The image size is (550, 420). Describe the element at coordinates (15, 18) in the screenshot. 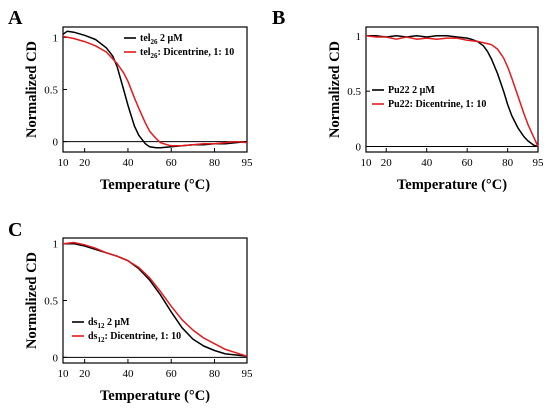

I see `panel-letter: A` at that location.